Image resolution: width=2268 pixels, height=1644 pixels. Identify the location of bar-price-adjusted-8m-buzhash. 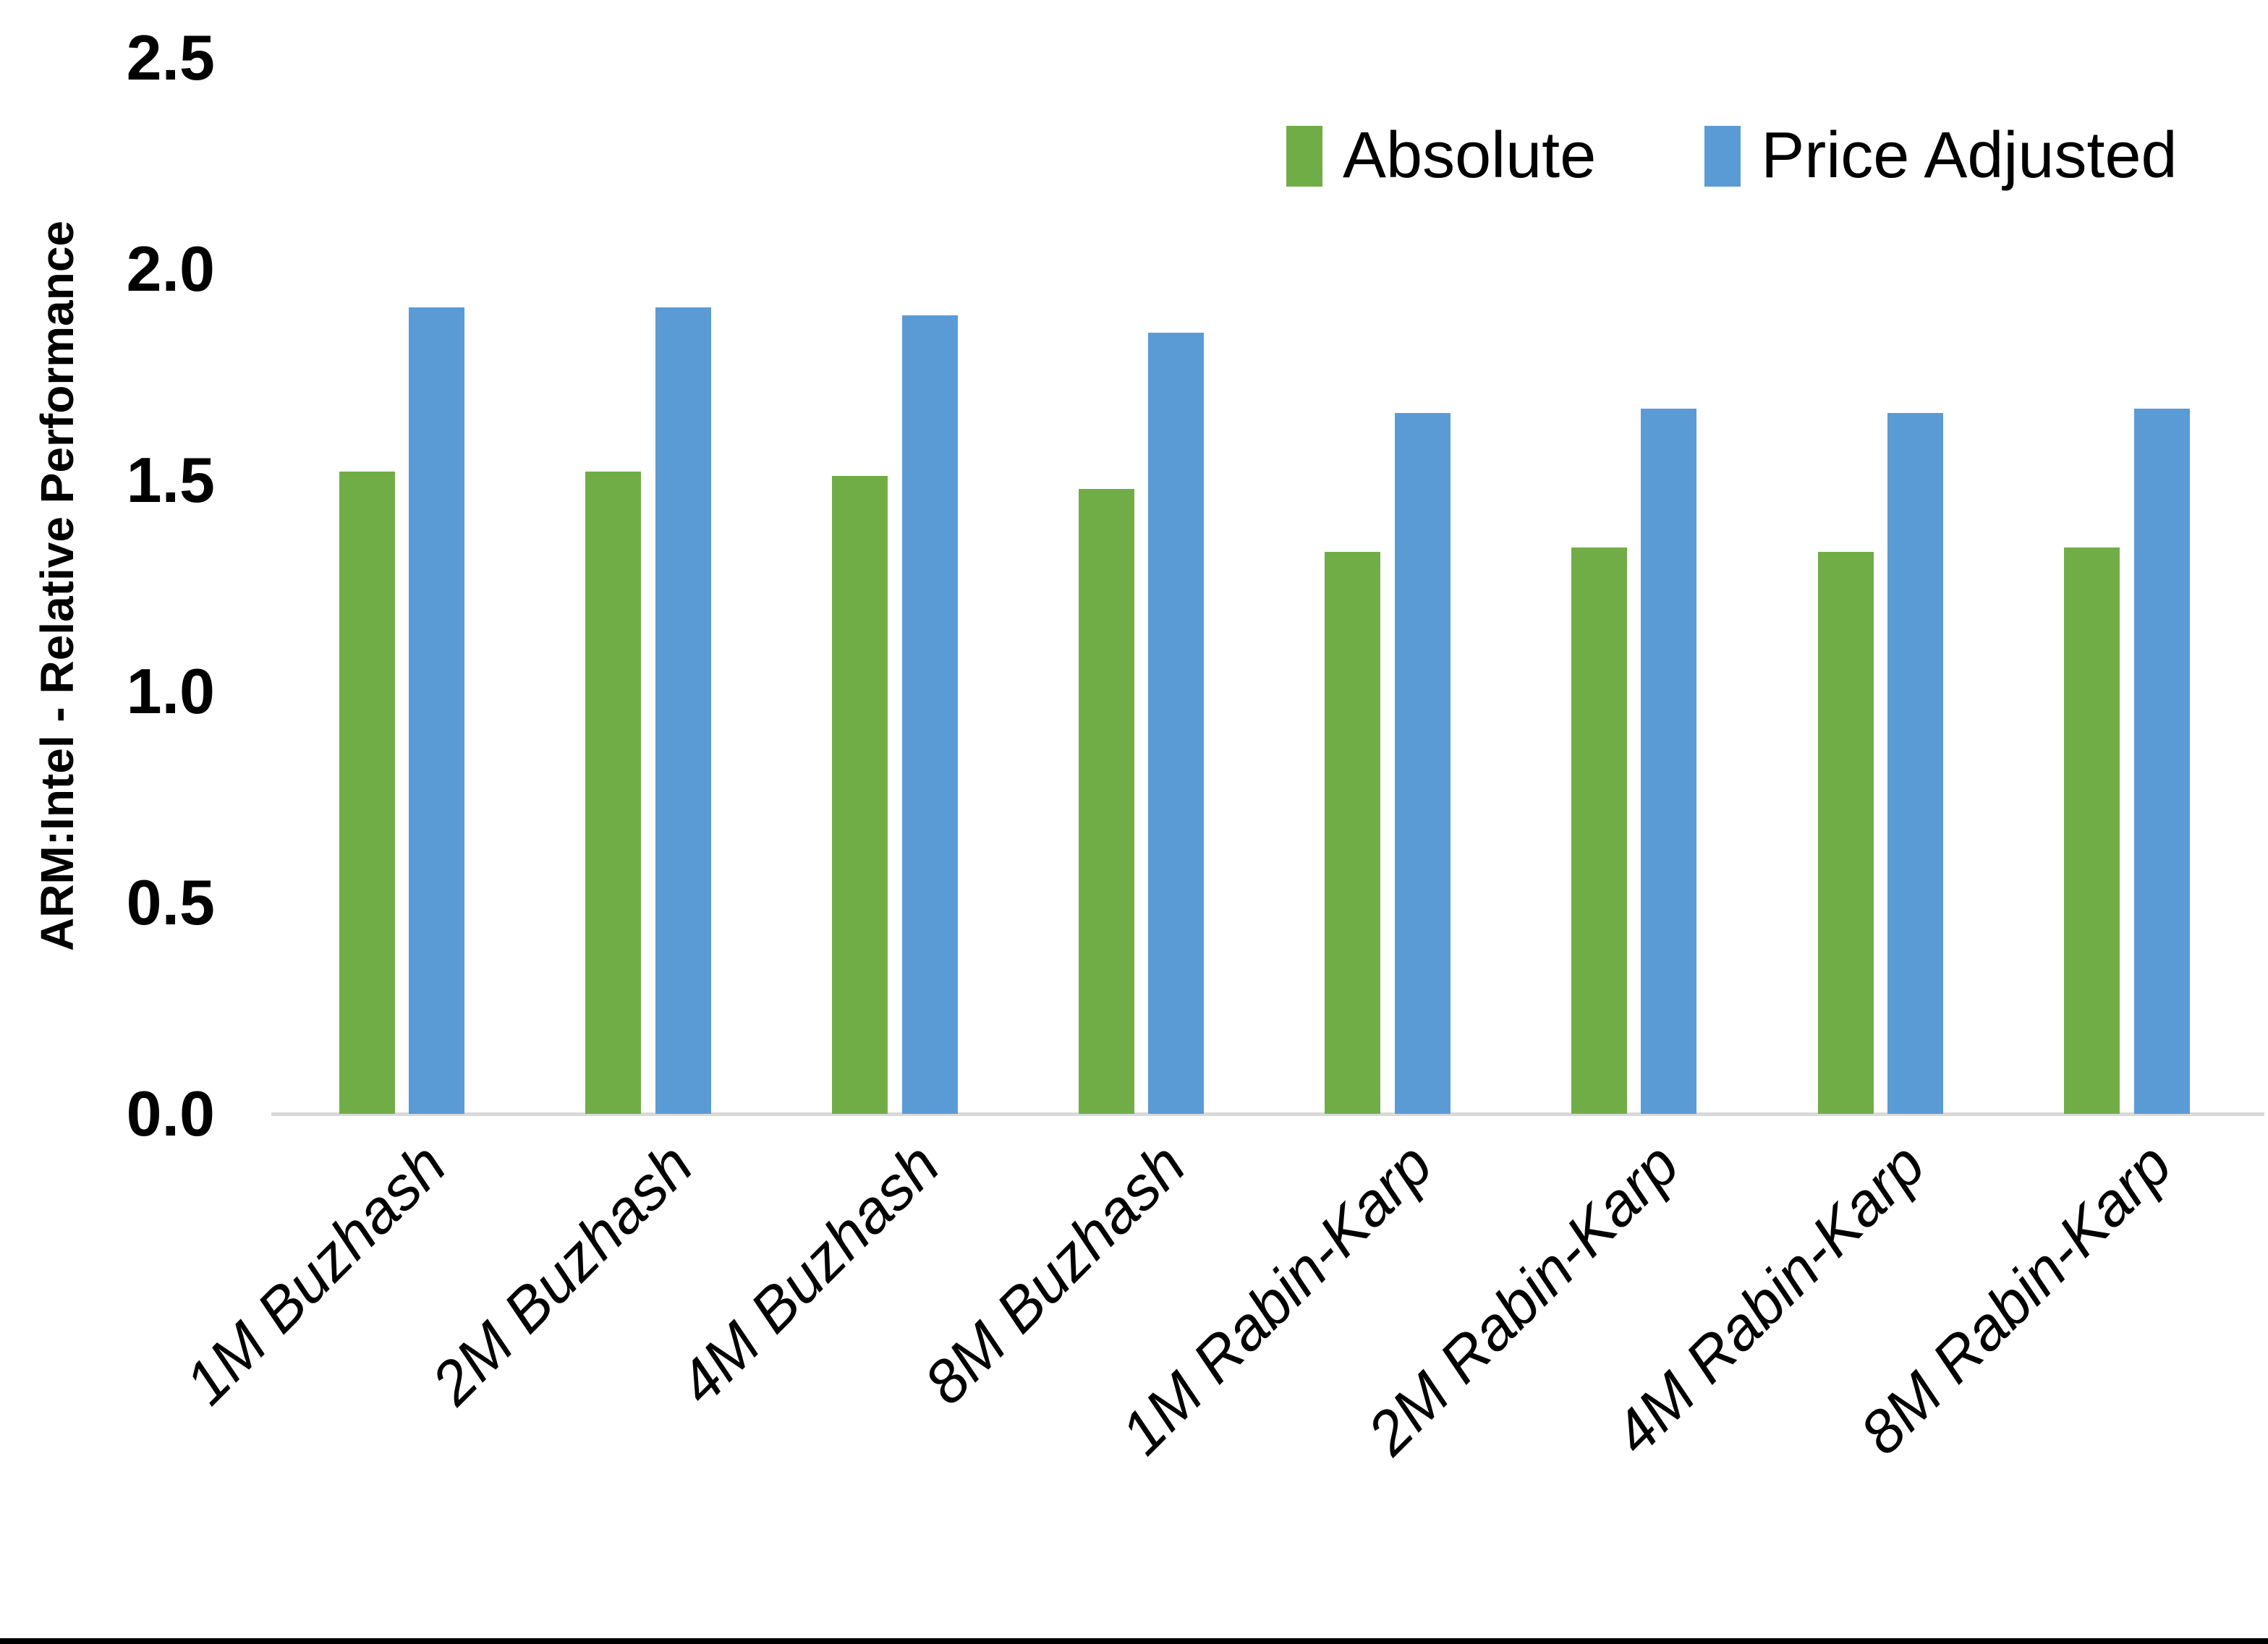
(1176, 723).